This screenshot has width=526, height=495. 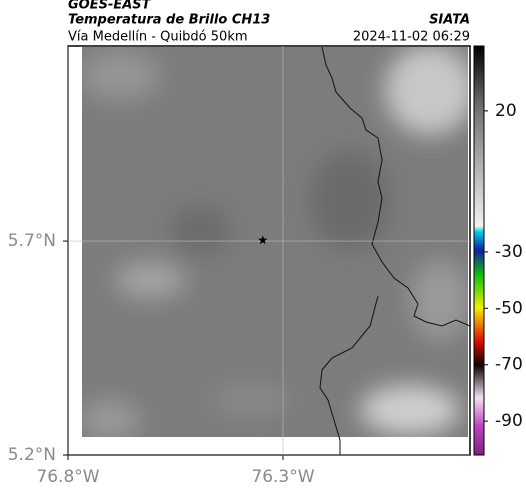 I want to click on source: SIATA, so click(x=449, y=20).